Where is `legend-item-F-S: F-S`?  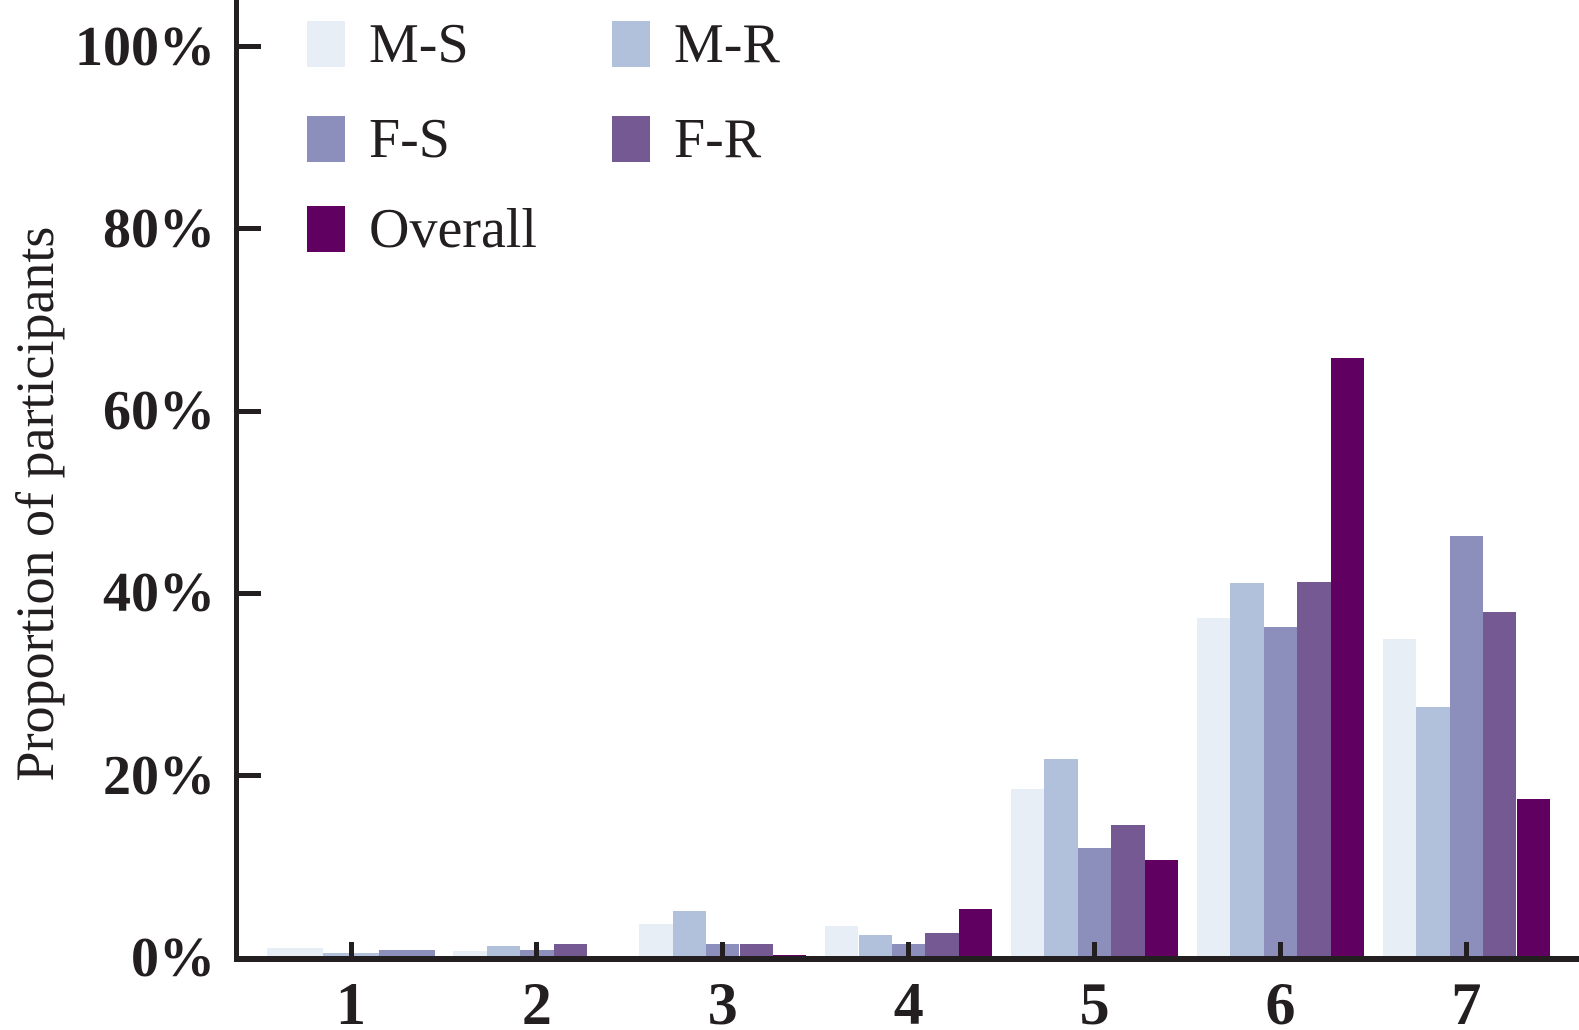
legend-item-F-S: F-S is located at coordinates (378, 139).